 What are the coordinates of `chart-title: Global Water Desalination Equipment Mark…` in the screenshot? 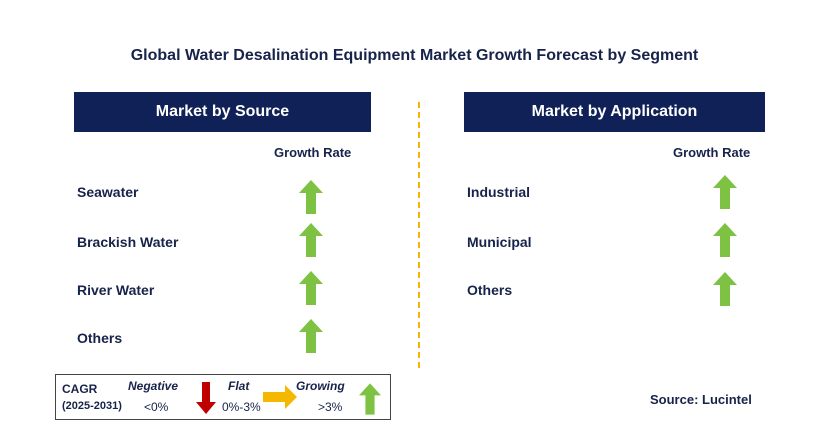 It's located at (414, 55).